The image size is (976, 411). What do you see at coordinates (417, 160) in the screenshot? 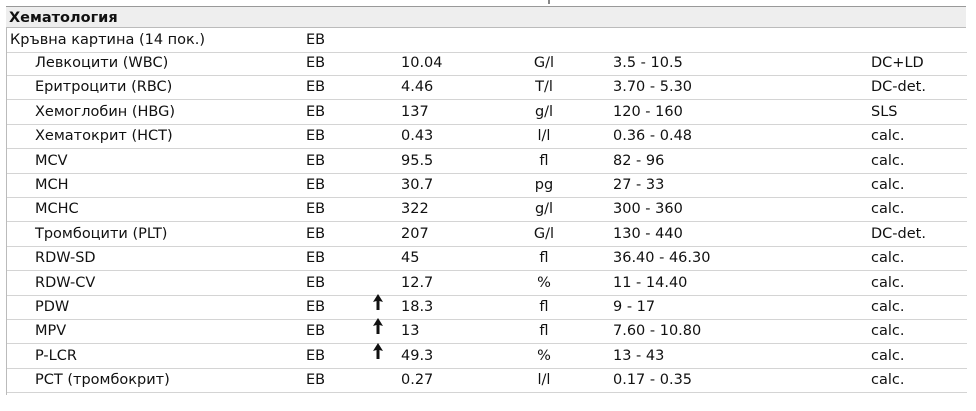
I see `result-value: 95.5` at bounding box center [417, 160].